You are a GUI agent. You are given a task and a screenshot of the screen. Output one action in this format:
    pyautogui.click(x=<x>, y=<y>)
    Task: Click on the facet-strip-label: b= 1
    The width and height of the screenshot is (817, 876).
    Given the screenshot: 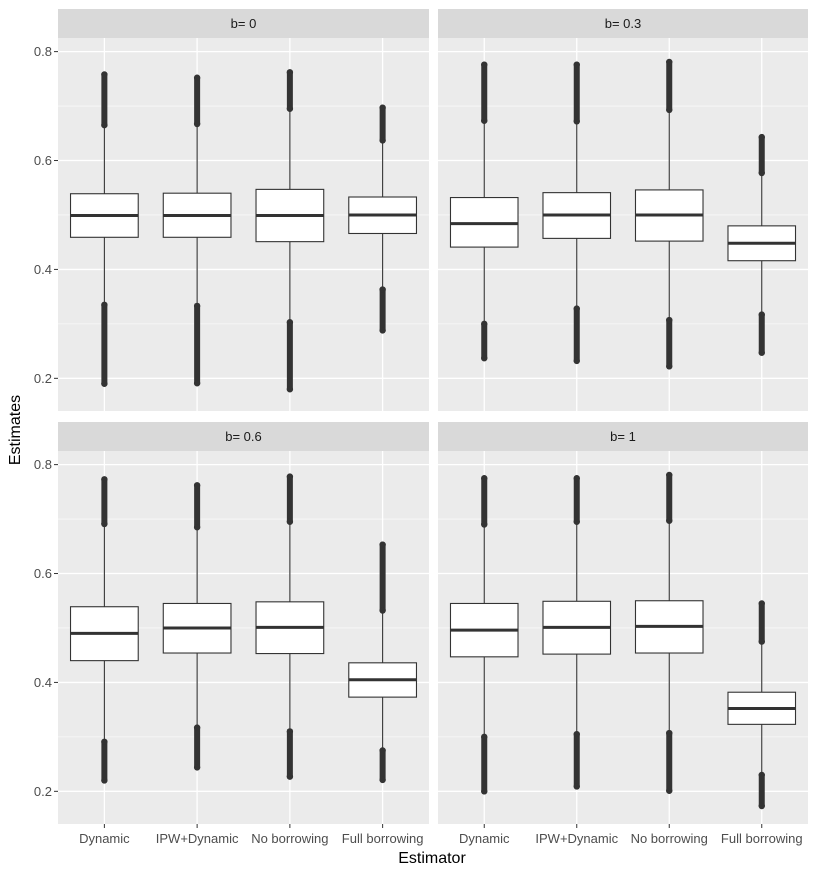 What is the action you would take?
    pyautogui.click(x=623, y=436)
    